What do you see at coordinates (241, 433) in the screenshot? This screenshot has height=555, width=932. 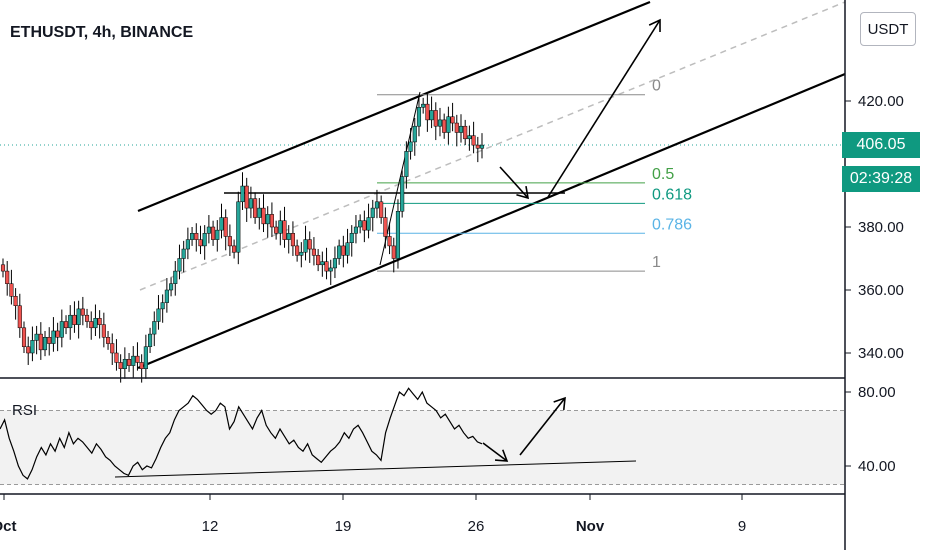 I see `rsi-line` at bounding box center [241, 433].